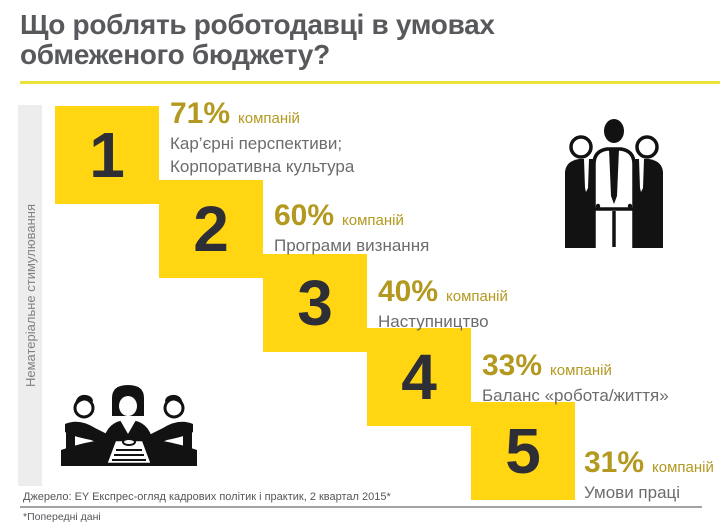 The height and width of the screenshot is (523, 728). I want to click on businessmen-icon, so click(614, 183).